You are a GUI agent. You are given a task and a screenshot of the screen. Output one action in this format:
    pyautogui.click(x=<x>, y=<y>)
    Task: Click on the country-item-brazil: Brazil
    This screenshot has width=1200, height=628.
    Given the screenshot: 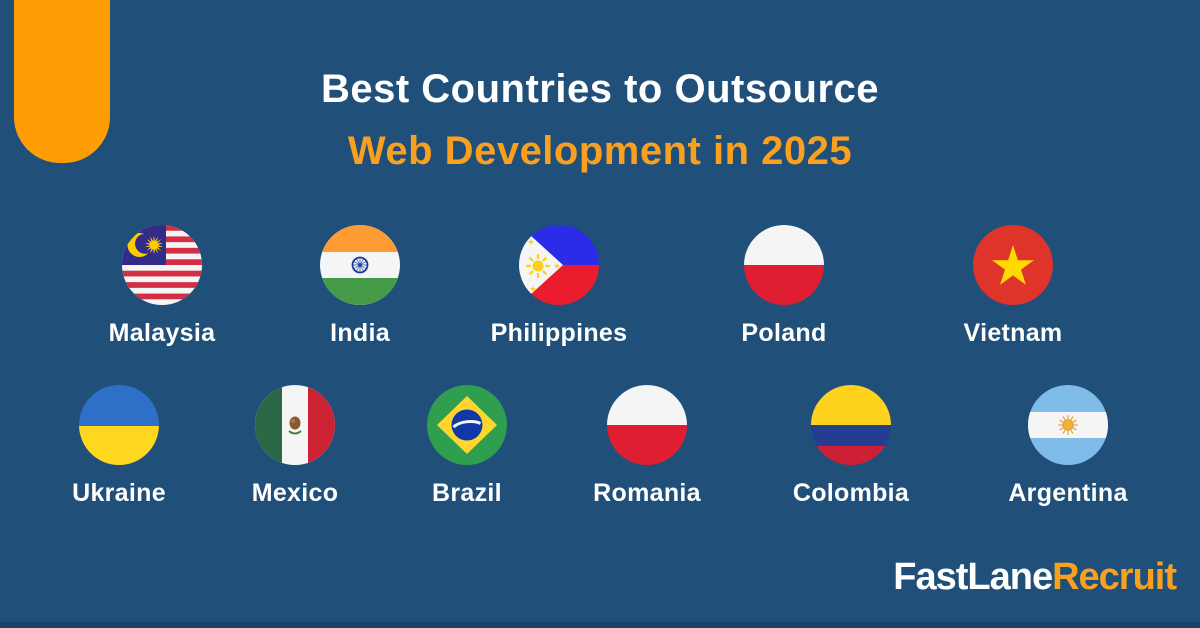 What is the action you would take?
    pyautogui.click(x=467, y=446)
    